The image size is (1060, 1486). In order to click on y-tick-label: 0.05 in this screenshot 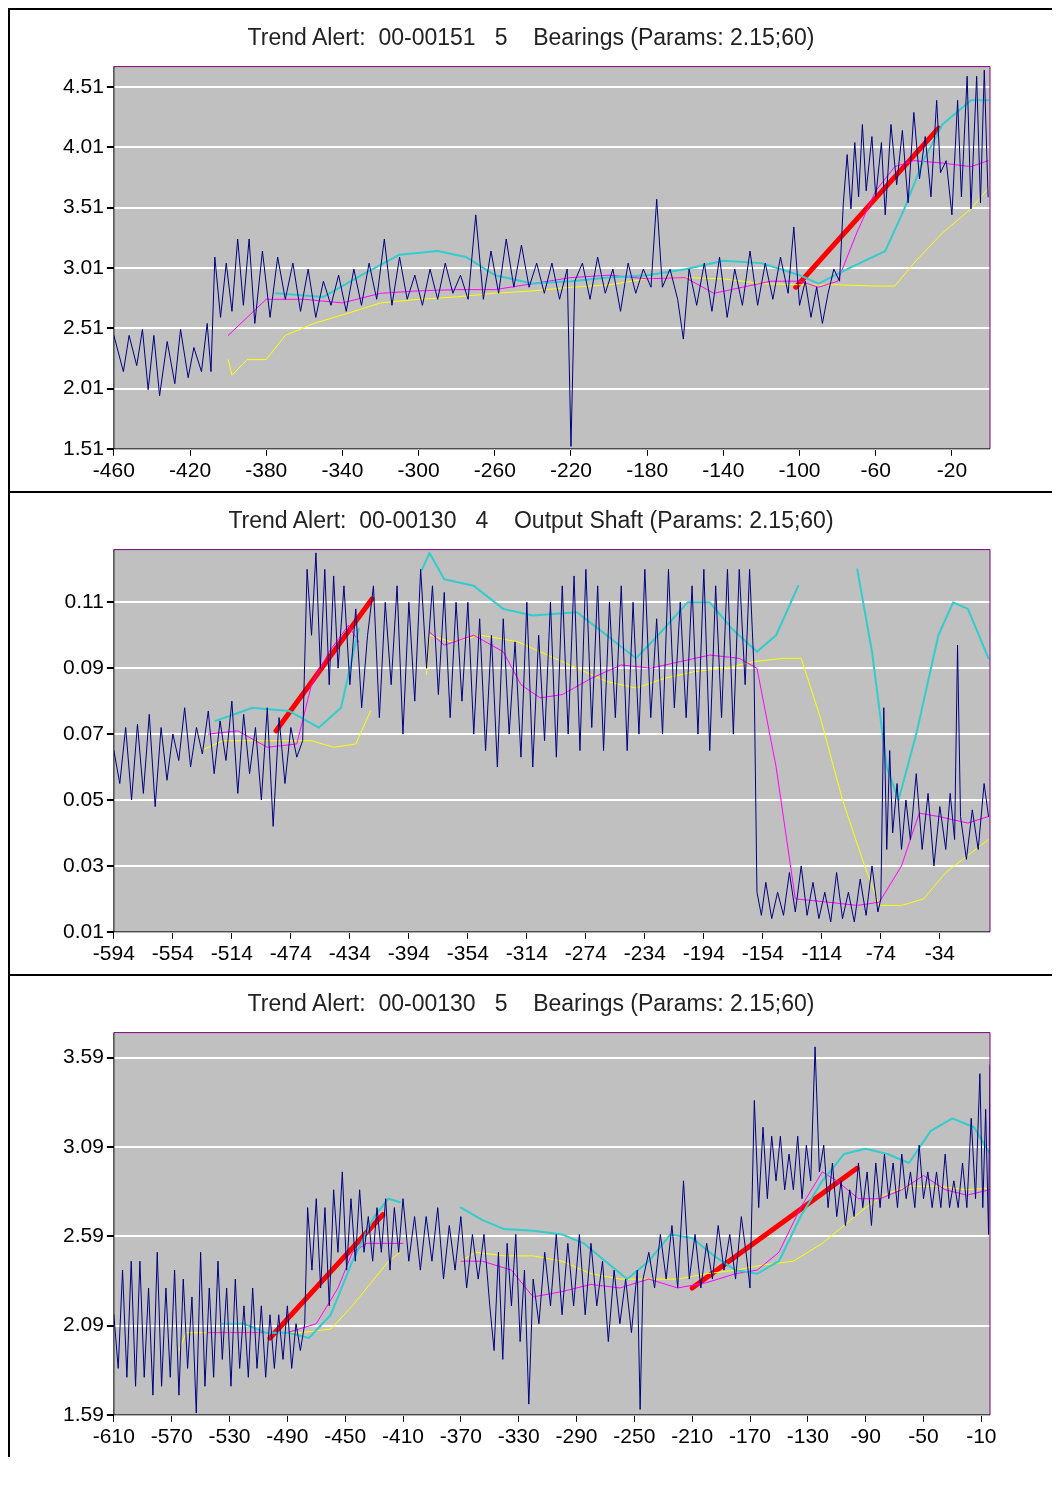, I will do `click(83, 798)`.